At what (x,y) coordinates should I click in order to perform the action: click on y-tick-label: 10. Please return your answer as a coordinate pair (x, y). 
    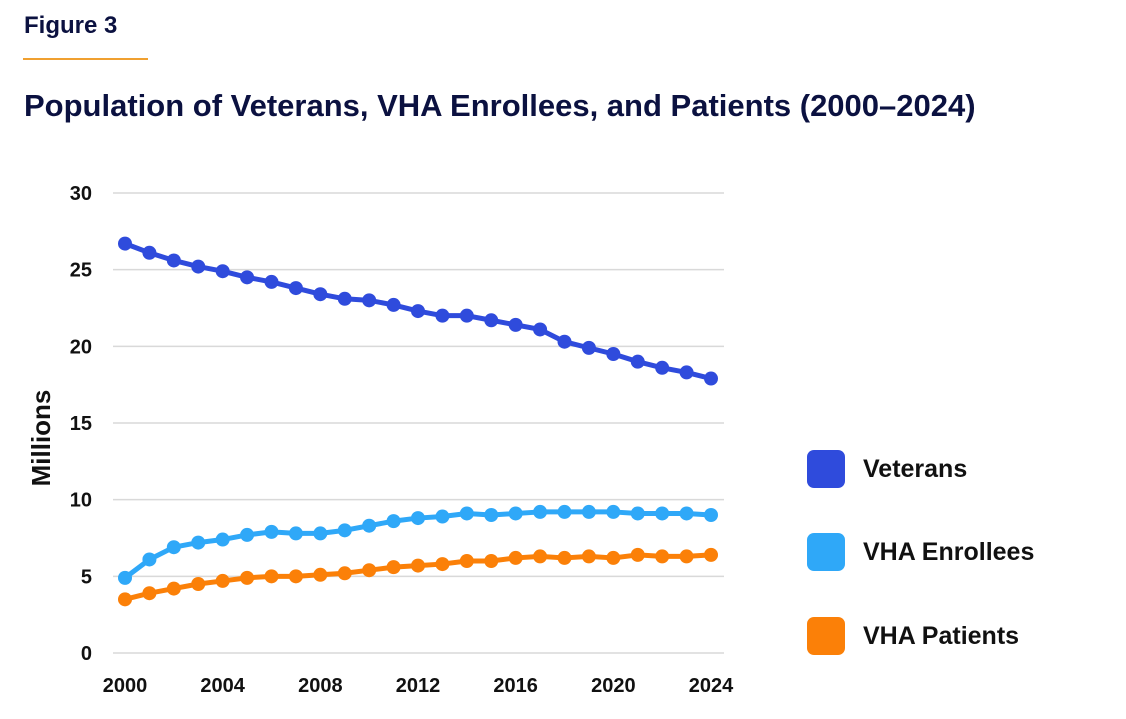
    Looking at the image, I should click on (81, 501).